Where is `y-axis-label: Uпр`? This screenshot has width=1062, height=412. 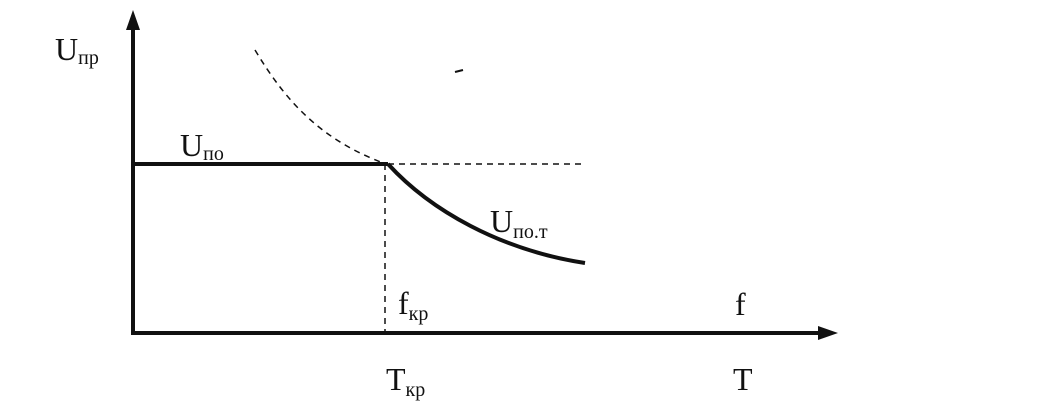 y-axis-label: Uпр is located at coordinates (77, 50).